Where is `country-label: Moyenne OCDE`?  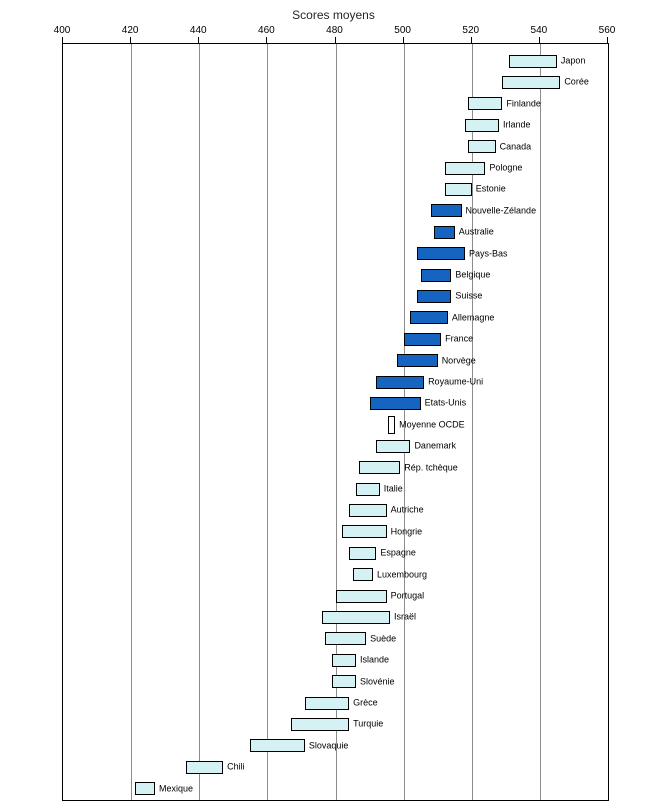 country-label: Moyenne OCDE is located at coordinates (432, 424).